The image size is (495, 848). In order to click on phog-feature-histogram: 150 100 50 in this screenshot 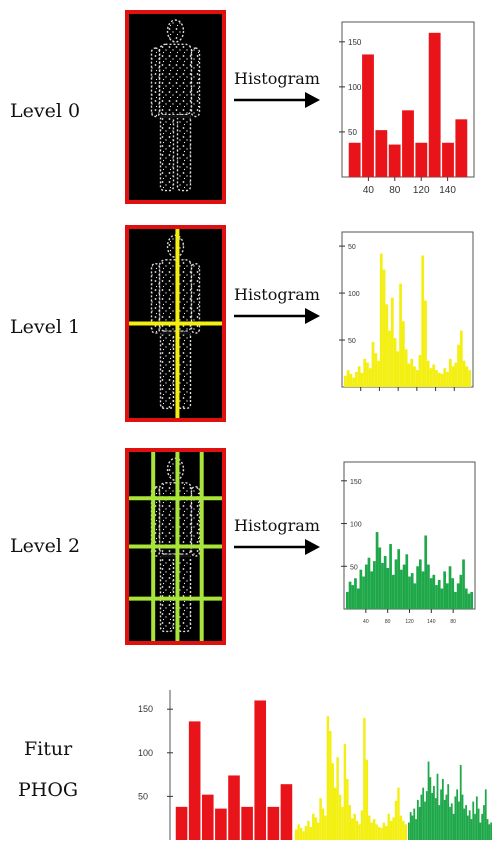, I will do `click(315, 765)`.